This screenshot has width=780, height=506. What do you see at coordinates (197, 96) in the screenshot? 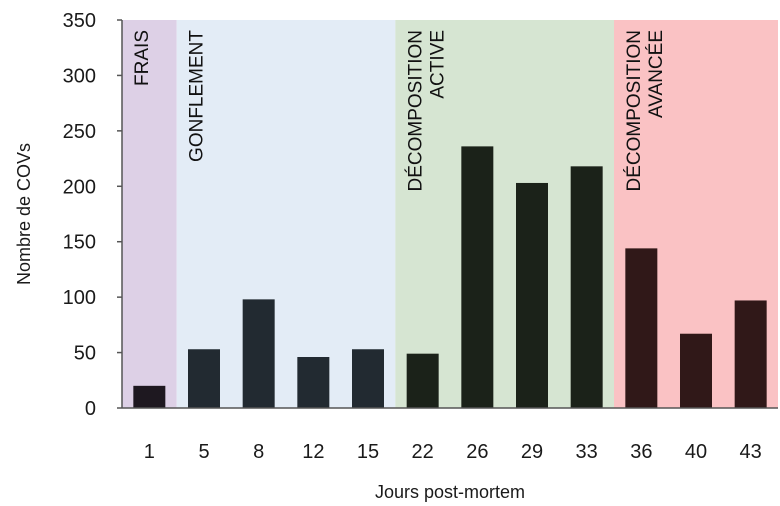
I see `phase-label: GONFLEMENT` at bounding box center [197, 96].